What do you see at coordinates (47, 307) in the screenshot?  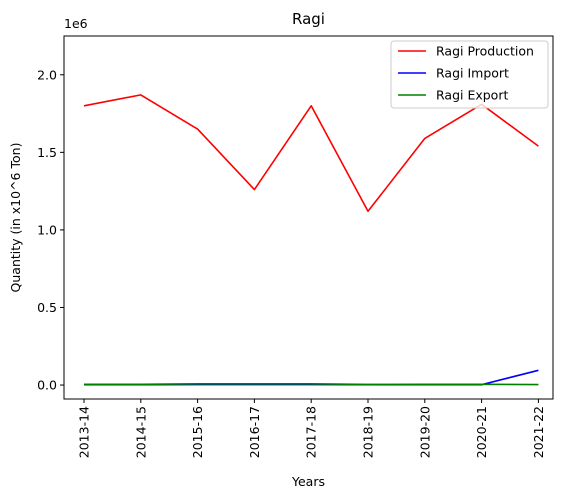 I see `y-tick-label: 0.5` at bounding box center [47, 307].